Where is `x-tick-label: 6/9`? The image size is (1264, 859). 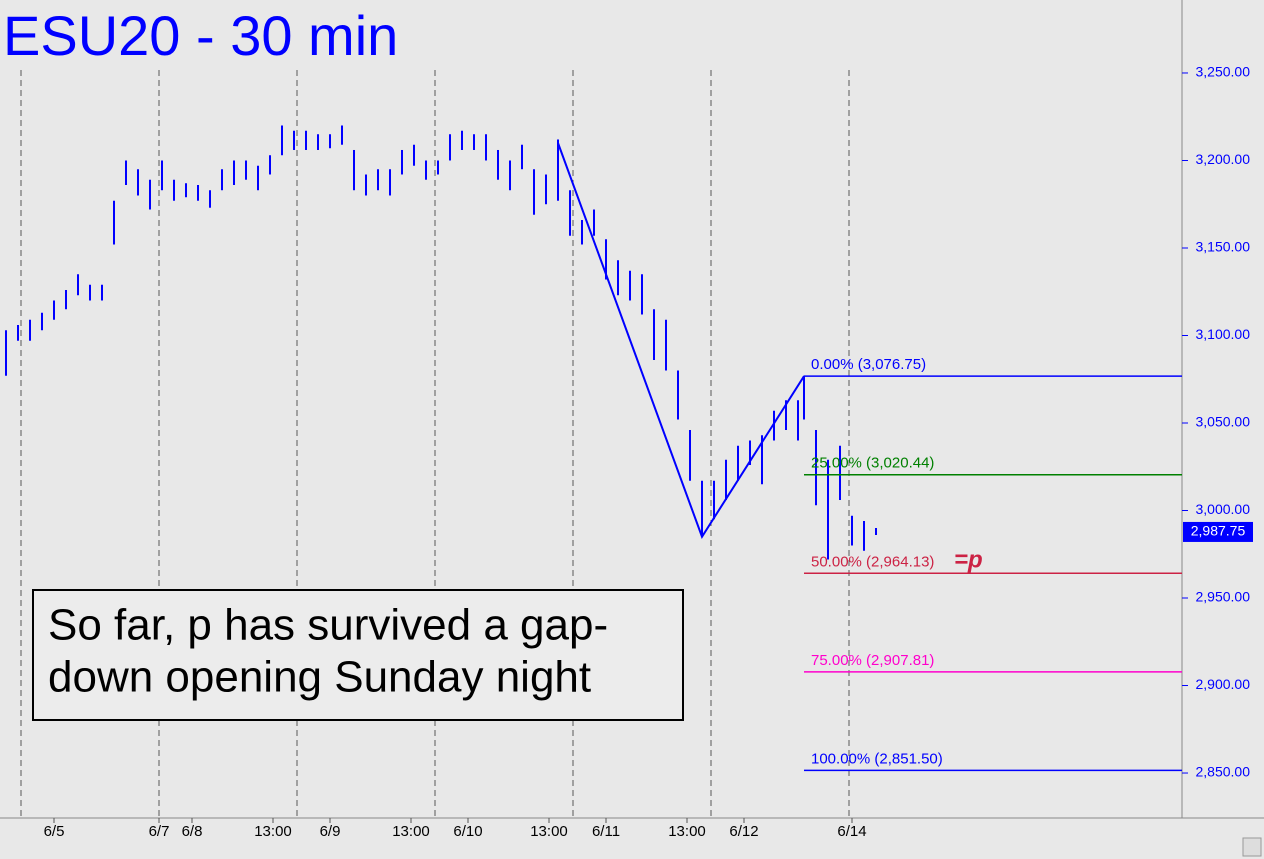 x-tick-label: 6/9 is located at coordinates (330, 831).